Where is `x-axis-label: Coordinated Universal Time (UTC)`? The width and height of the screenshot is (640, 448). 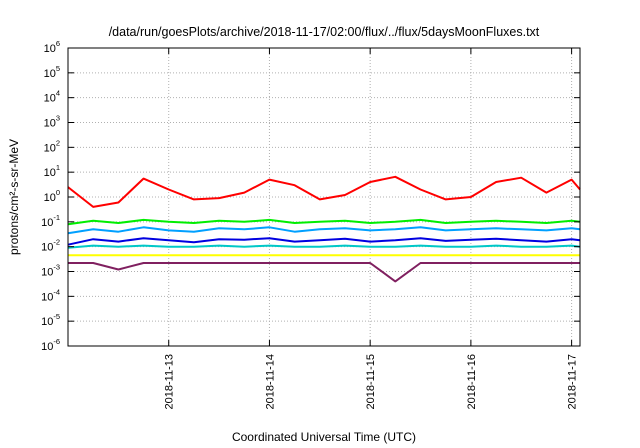 x-axis-label: Coordinated Universal Time (UTC) is located at coordinates (324, 437).